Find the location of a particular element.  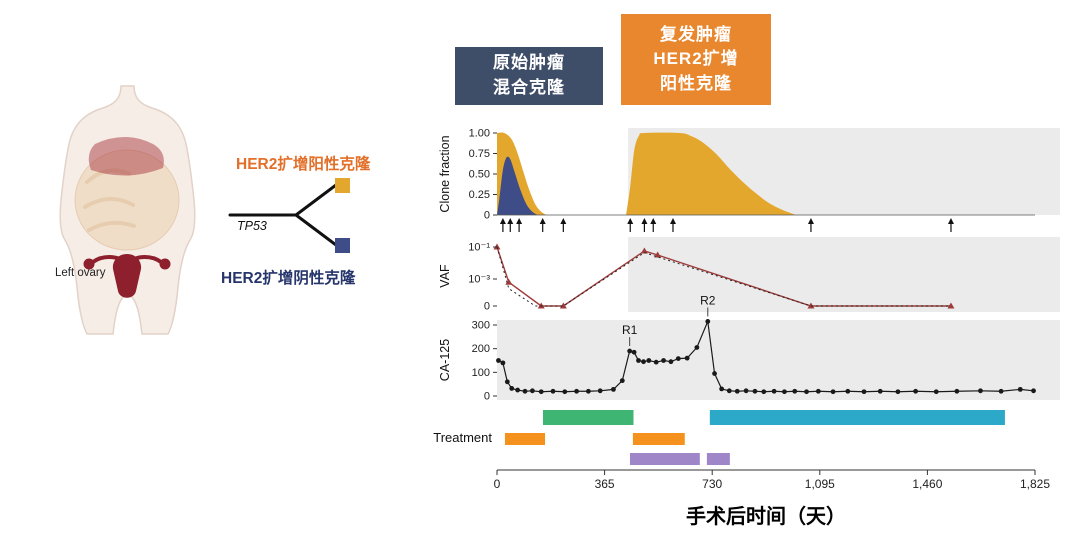

y-tick-label: 0.50 is located at coordinates (479, 175).